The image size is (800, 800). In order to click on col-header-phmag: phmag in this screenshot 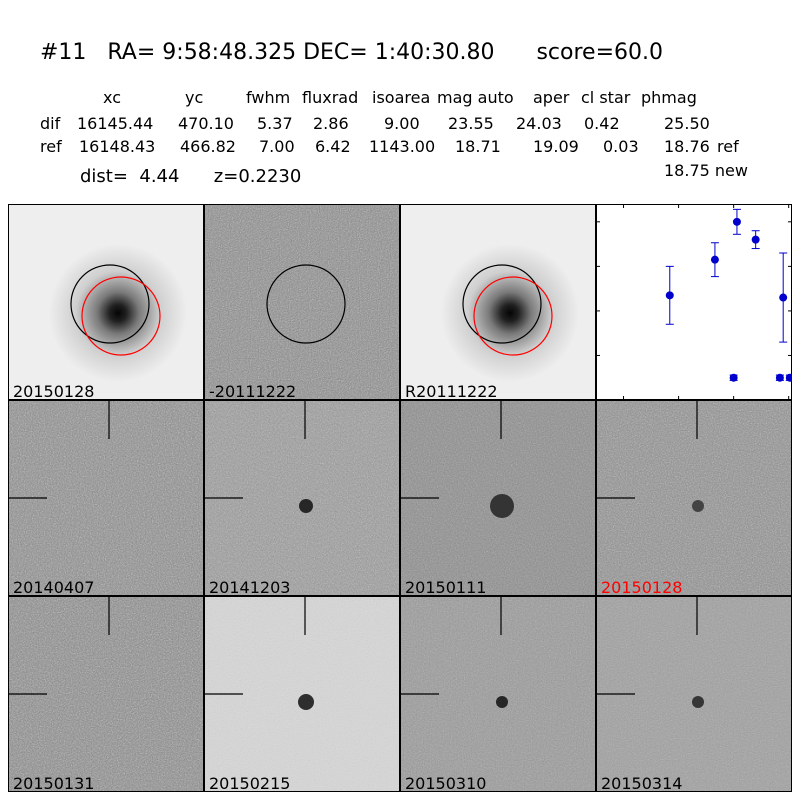, I will do `click(669, 97)`.